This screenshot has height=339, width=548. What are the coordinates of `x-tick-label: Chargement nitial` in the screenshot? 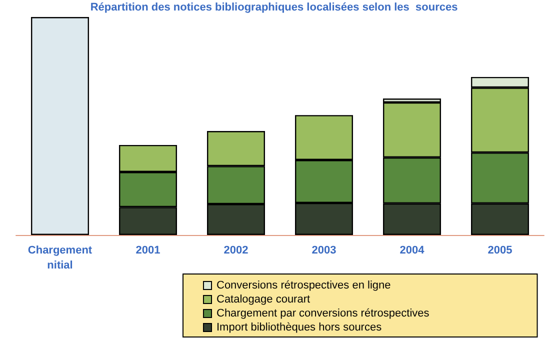 It's located at (60, 258).